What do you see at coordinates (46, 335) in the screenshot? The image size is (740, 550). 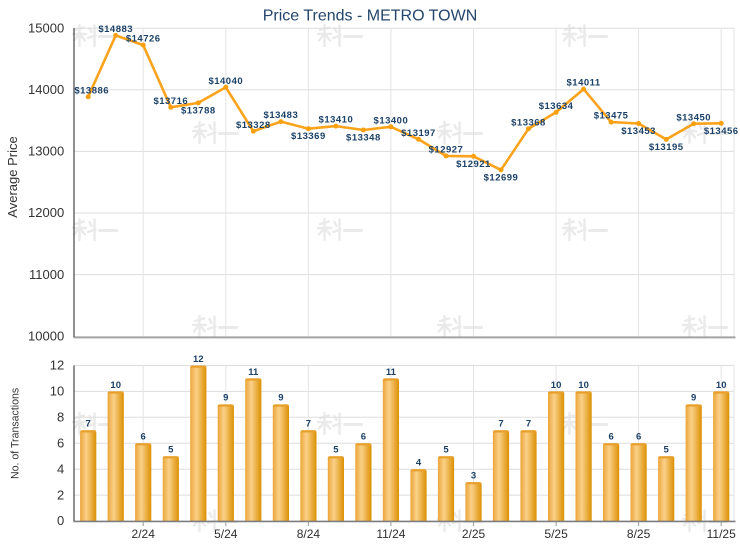 I see `svg-text: 10000` at bounding box center [46, 335].